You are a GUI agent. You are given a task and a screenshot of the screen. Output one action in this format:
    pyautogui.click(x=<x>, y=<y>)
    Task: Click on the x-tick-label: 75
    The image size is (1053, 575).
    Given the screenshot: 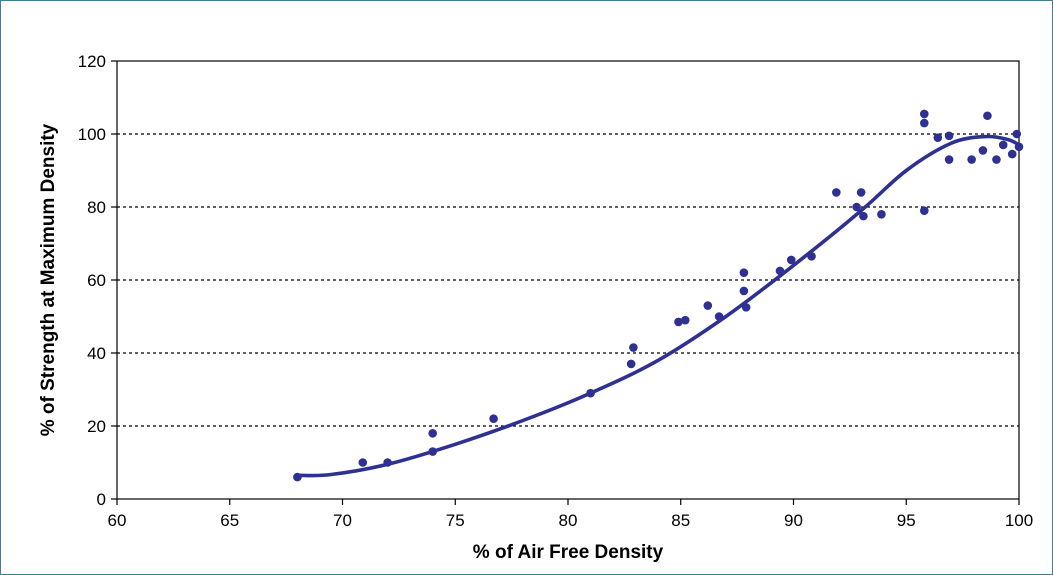 What is the action you would take?
    pyautogui.click(x=455, y=520)
    